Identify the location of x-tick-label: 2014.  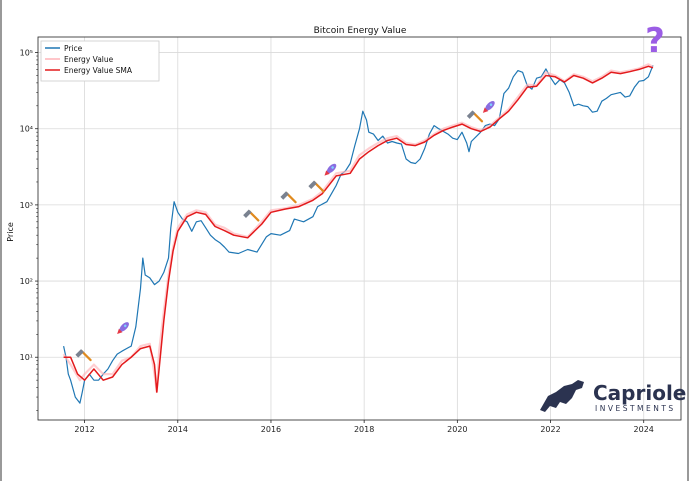
(178, 429).